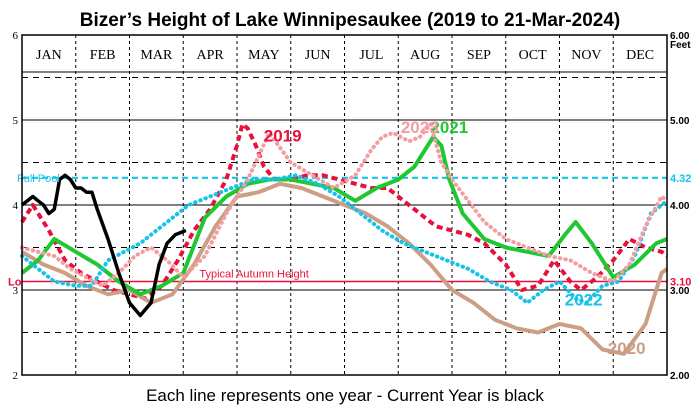 Image resolution: width=700 pixels, height=420 pixels. What do you see at coordinates (211, 55) in the screenshot?
I see `month-label: APR` at bounding box center [211, 55].